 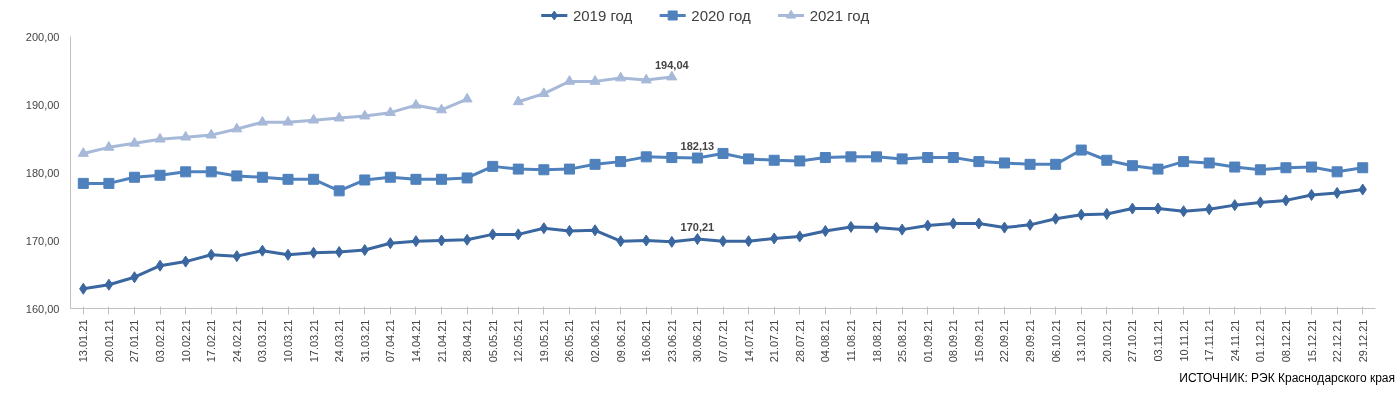 What do you see at coordinates (876, 341) in the screenshot?
I see `x-tick-label: 18.08.21` at bounding box center [876, 341].